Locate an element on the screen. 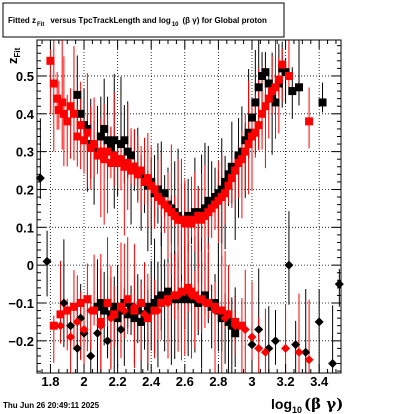 This screenshot has height=414, width=400. y-tick-label: 0.4 is located at coordinates (25, 114).